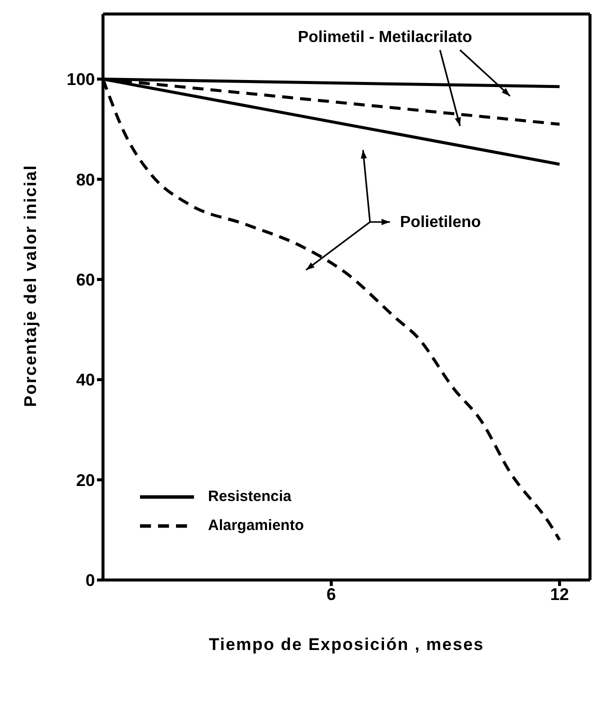 The image size is (593, 710). I want to click on y-tick-label: 0, so click(90, 580).